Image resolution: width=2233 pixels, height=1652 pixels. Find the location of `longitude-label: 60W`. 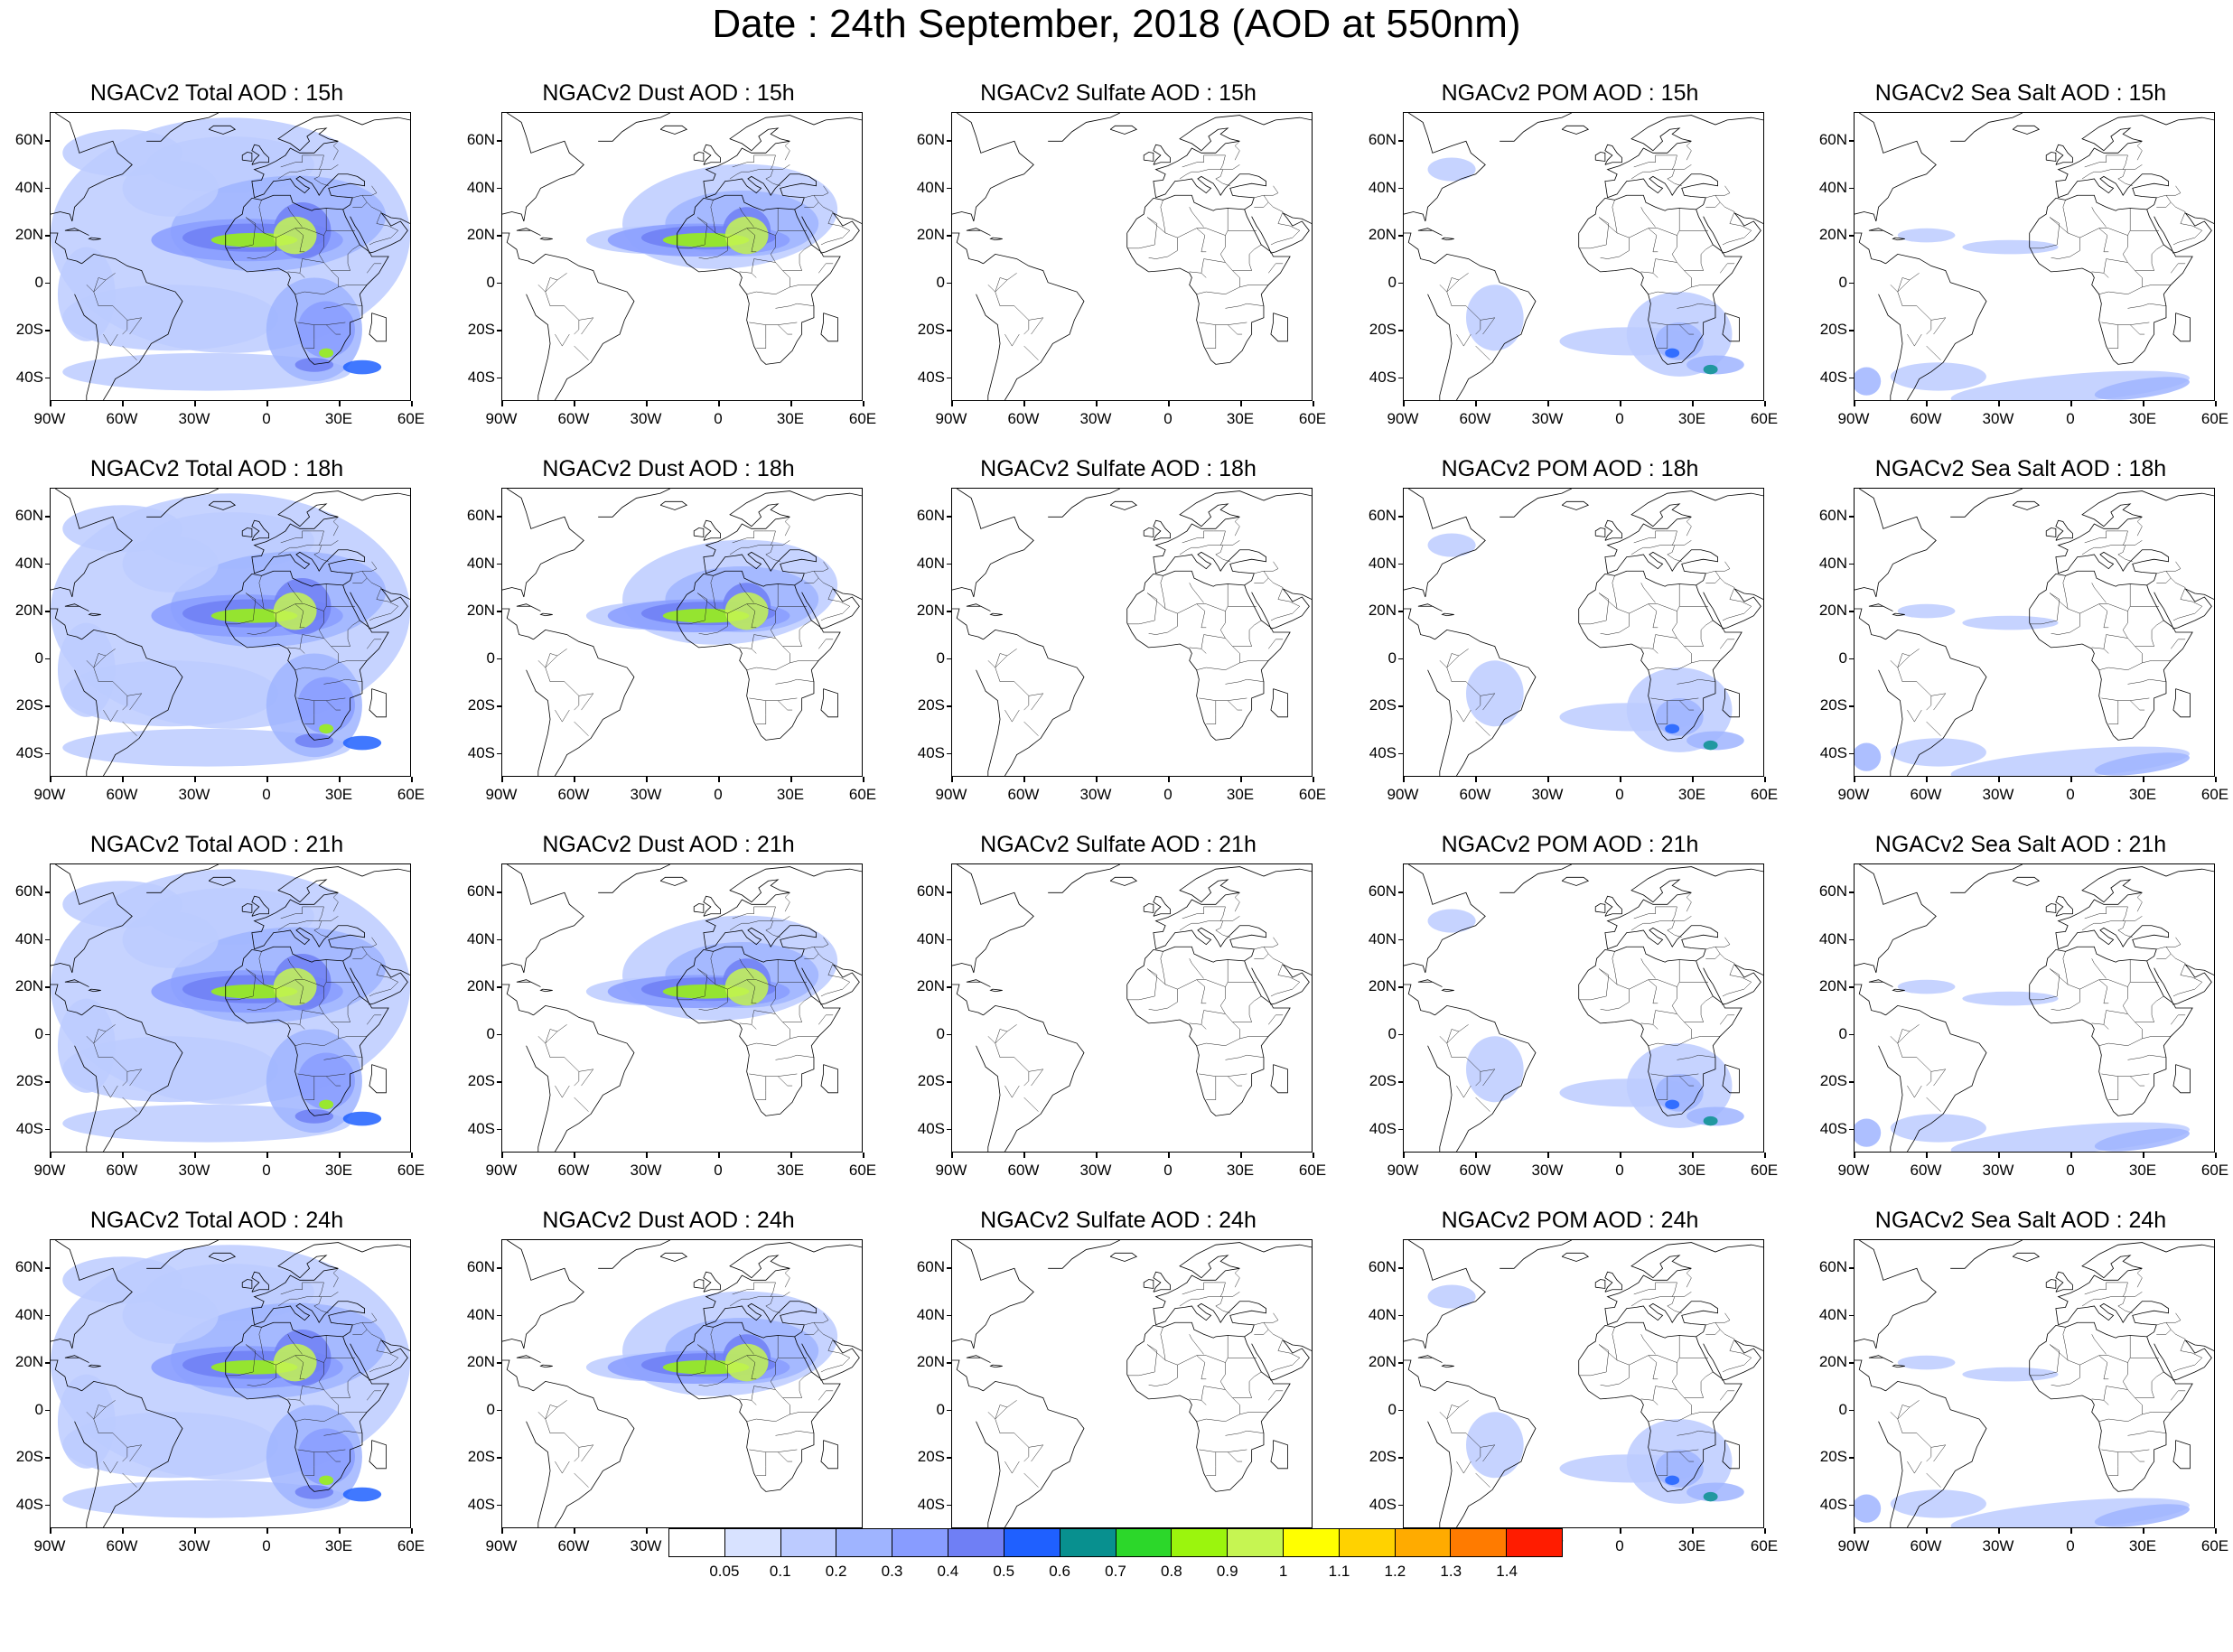

longitude-label: 60W is located at coordinates (122, 418).